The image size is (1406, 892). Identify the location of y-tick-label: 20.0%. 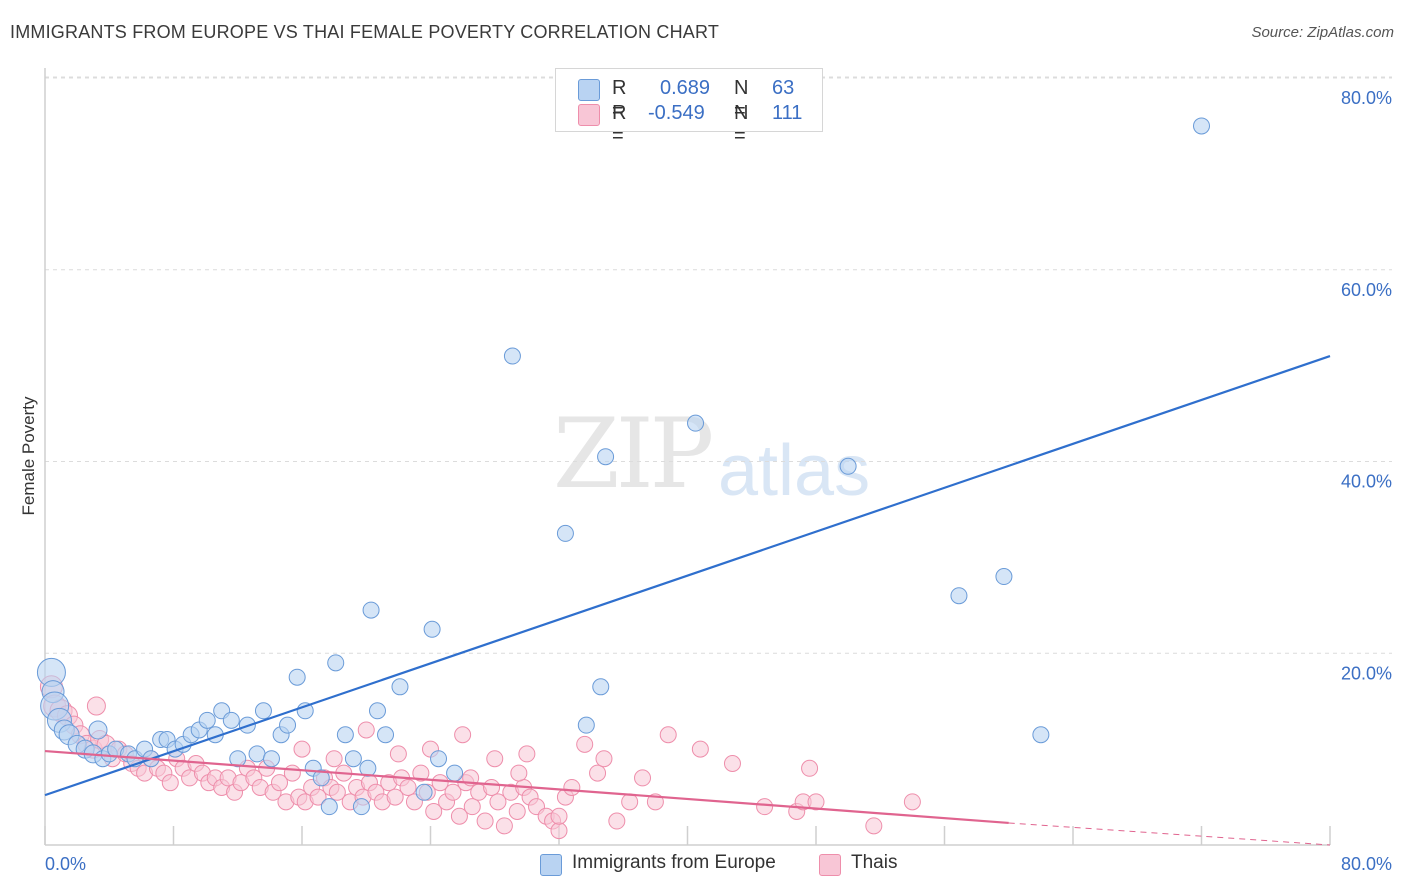
(1366, 673).